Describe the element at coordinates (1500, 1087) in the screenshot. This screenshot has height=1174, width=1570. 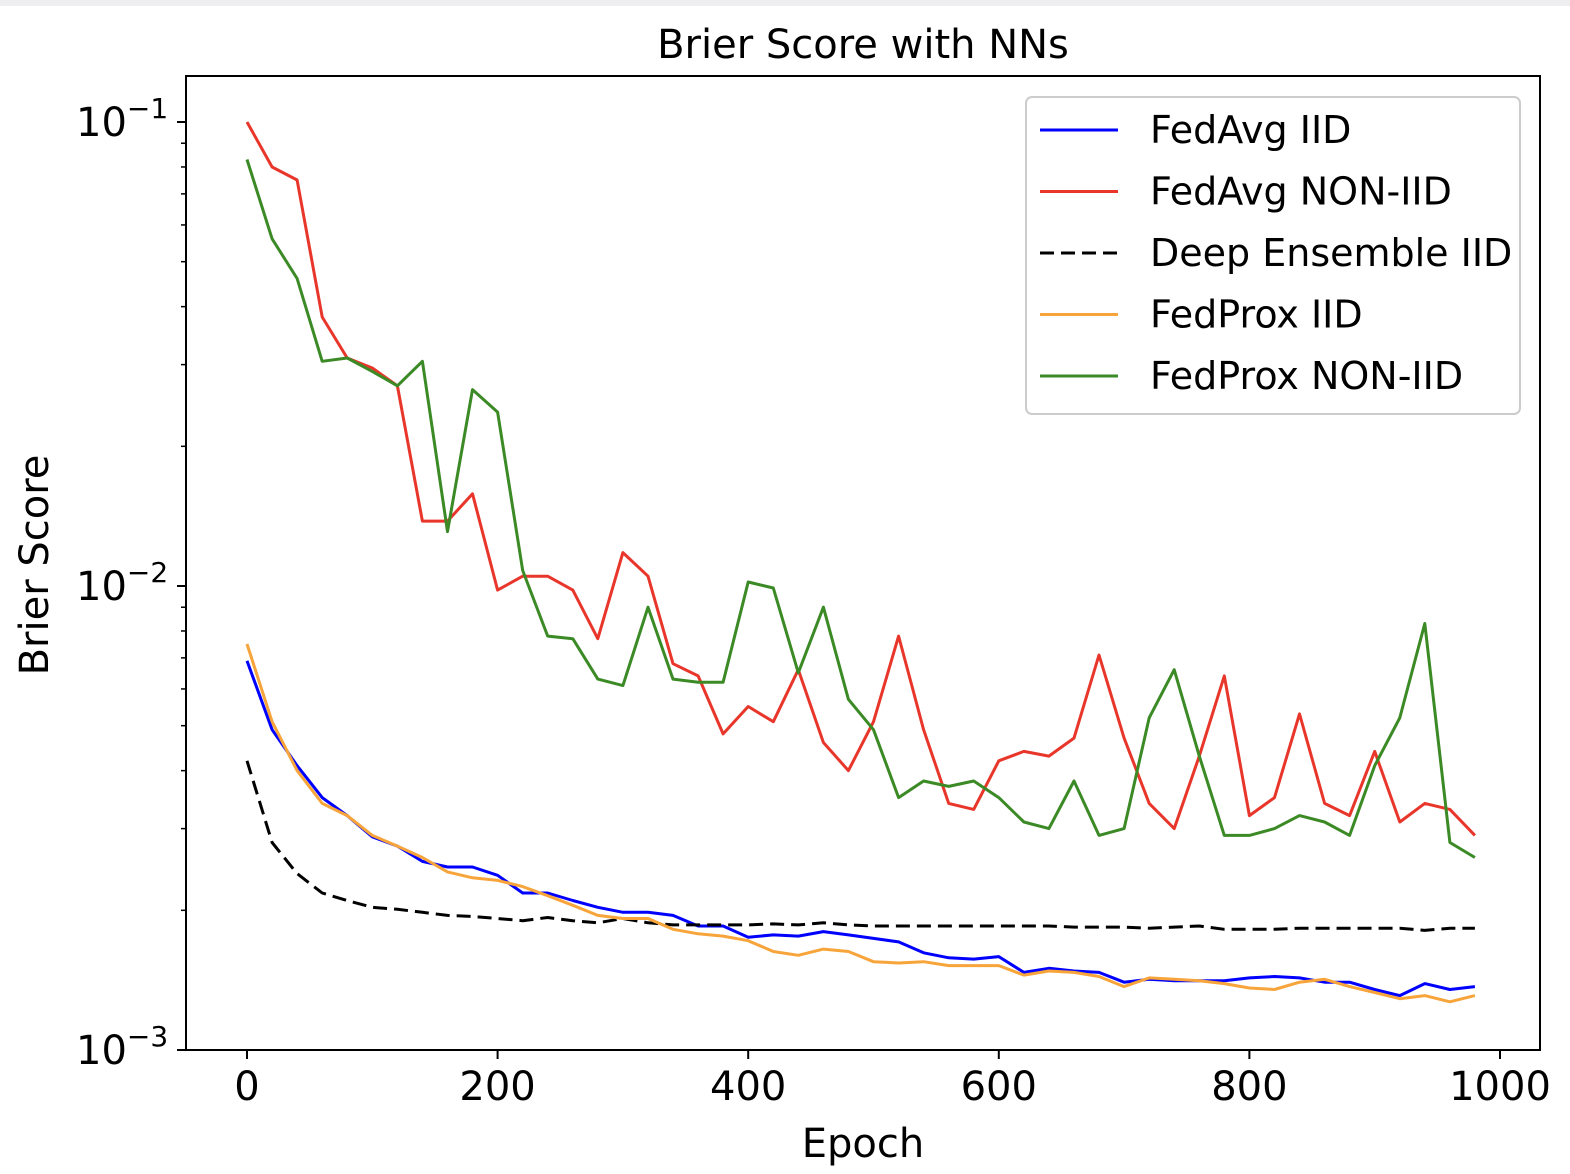
I see `x-tick-label: 1000` at that location.